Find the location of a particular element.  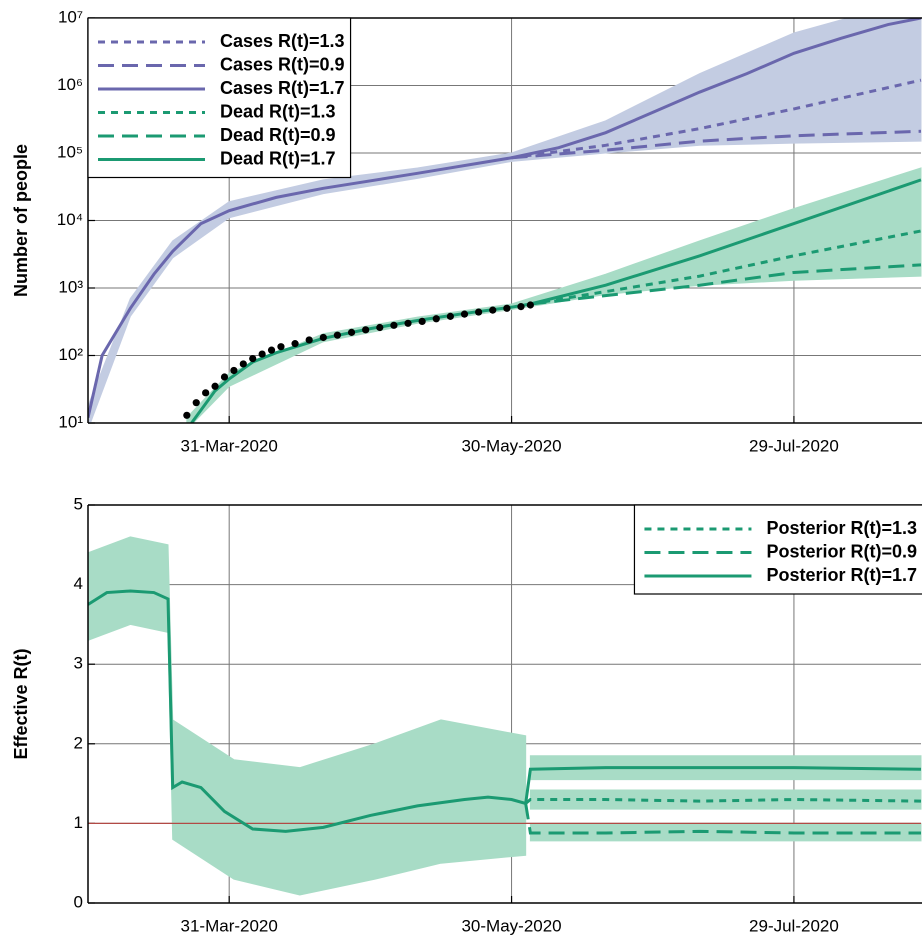

y-tick-label: 10³ is located at coordinates (70, 286).